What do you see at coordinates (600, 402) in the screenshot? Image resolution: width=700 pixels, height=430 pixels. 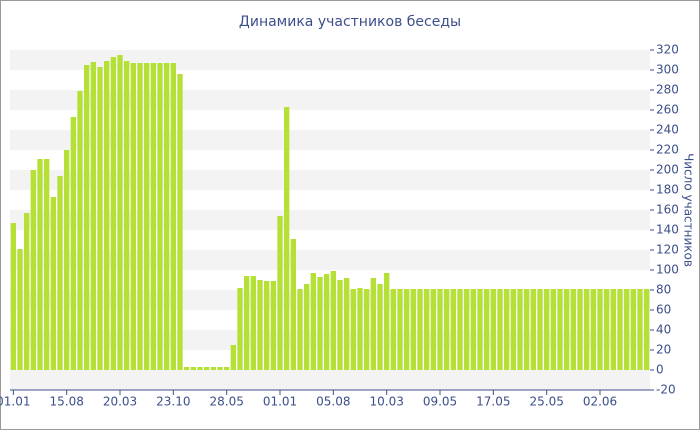 I see `x-tick-label: 02.06` at bounding box center [600, 402].